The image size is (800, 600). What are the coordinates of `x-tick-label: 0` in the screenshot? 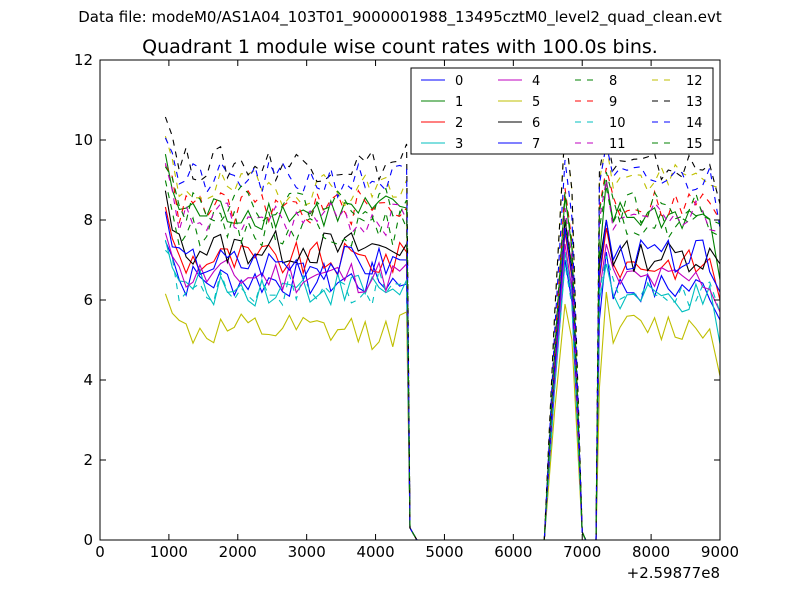 It's located at (100, 552).